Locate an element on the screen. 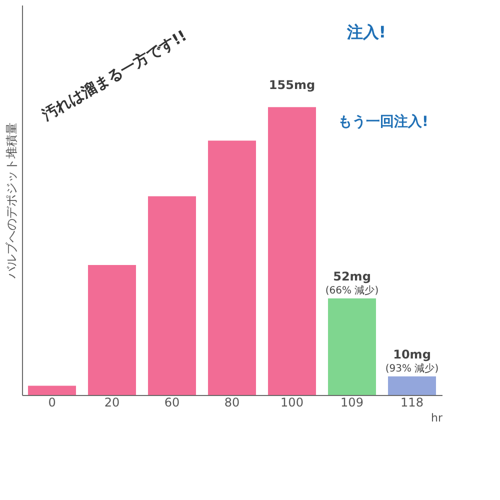 Image resolution: width=500 pixels, height=500 pixels. x-tick-label: 100 is located at coordinates (292, 403).